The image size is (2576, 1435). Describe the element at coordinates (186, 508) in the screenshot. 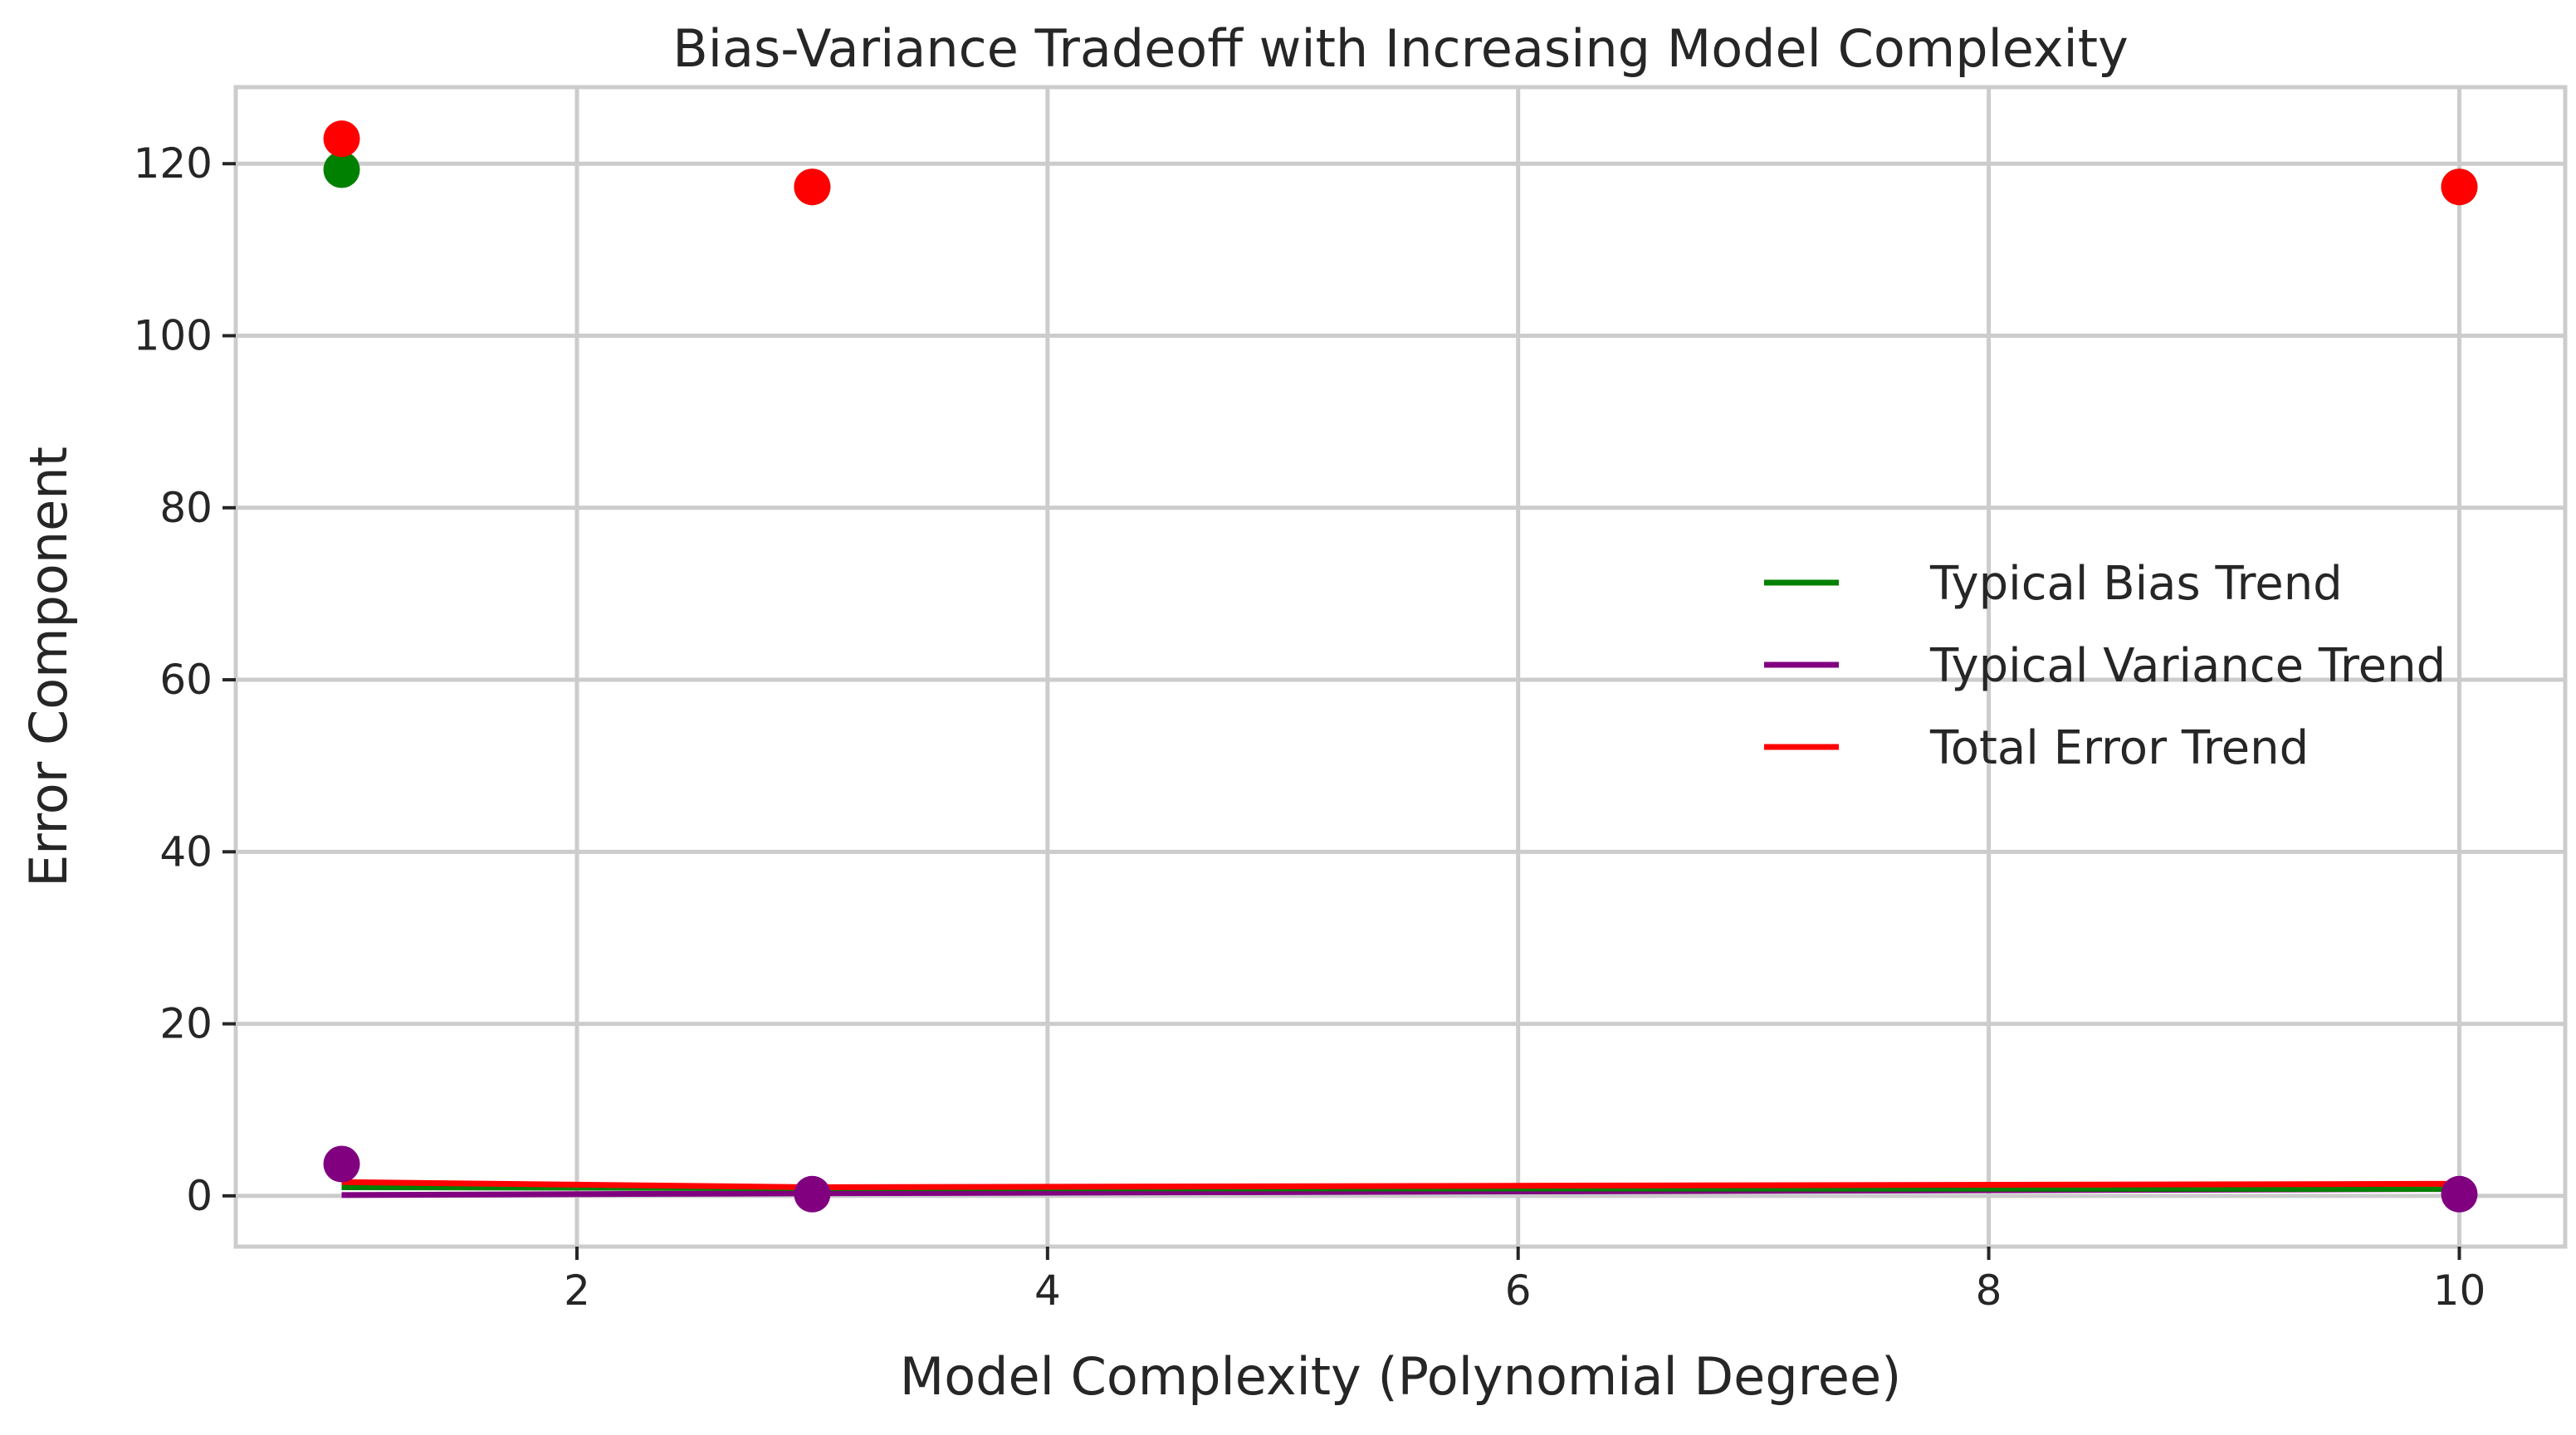

I see `y-tick-label: 80` at that location.